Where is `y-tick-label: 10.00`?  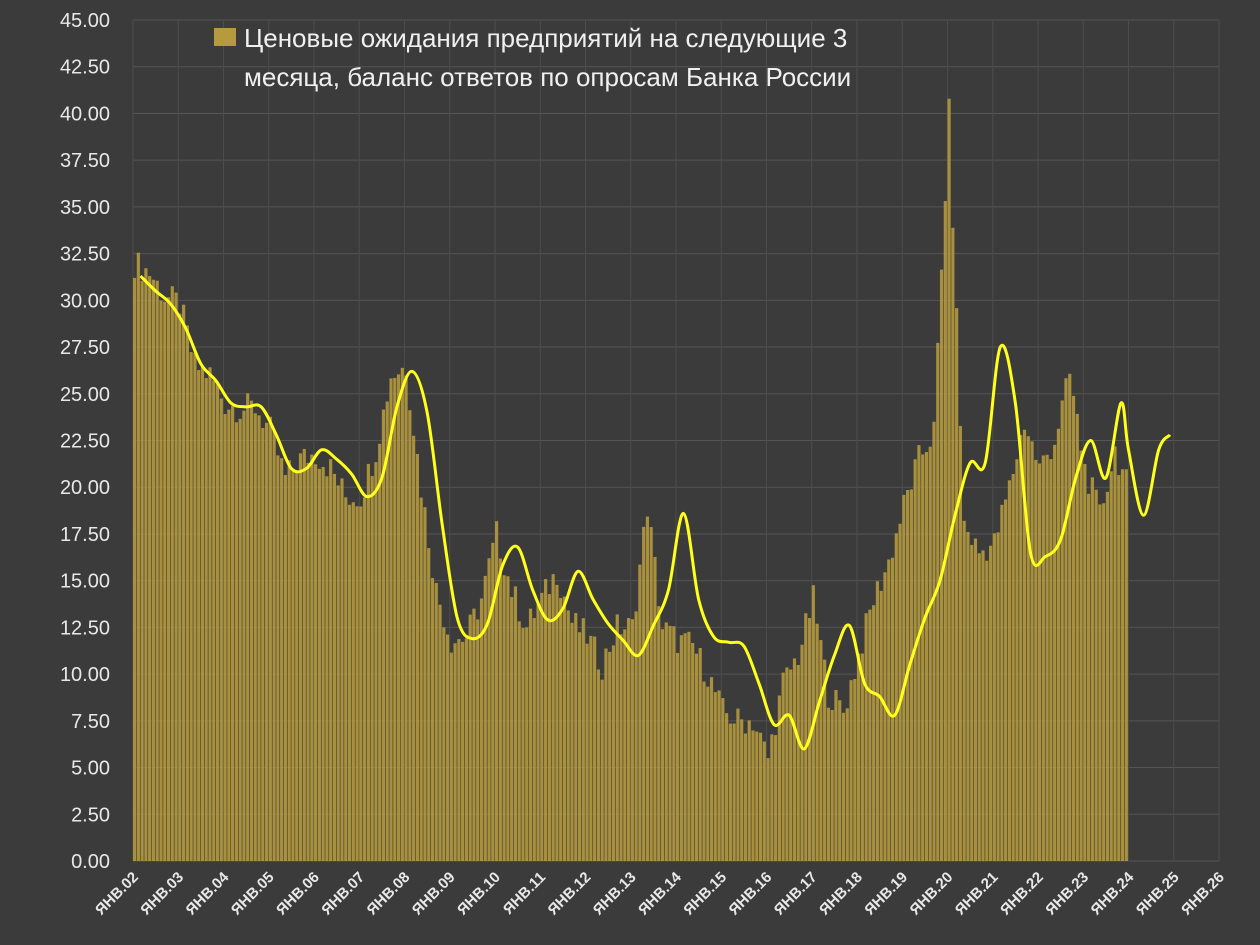 y-tick-label: 10.00 is located at coordinates (85, 675).